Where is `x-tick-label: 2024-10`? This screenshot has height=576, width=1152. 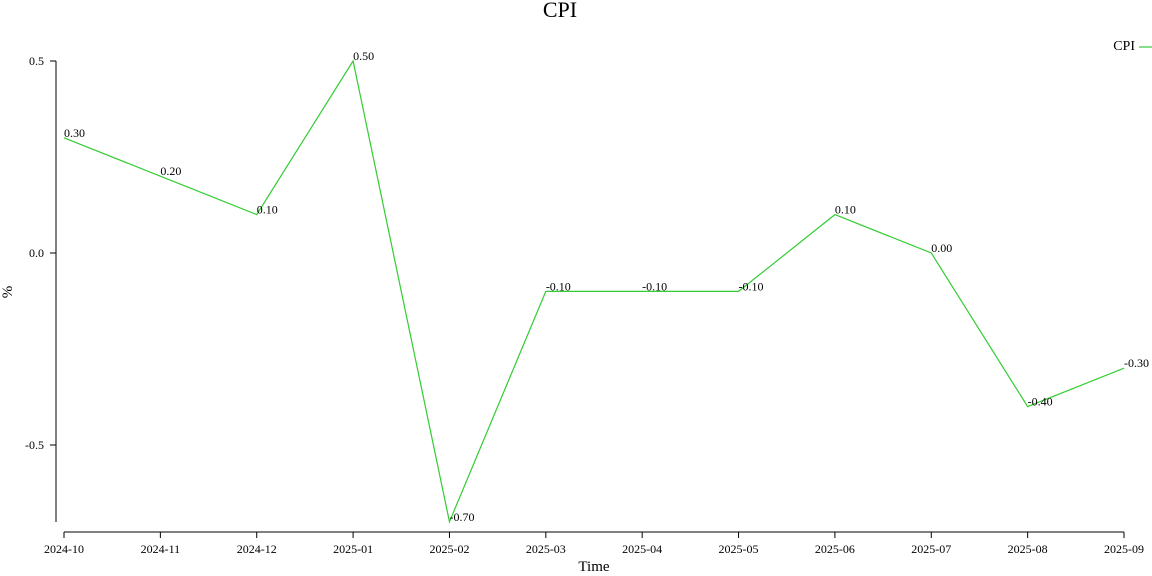
x-tick-label: 2024-10 is located at coordinates (64, 549).